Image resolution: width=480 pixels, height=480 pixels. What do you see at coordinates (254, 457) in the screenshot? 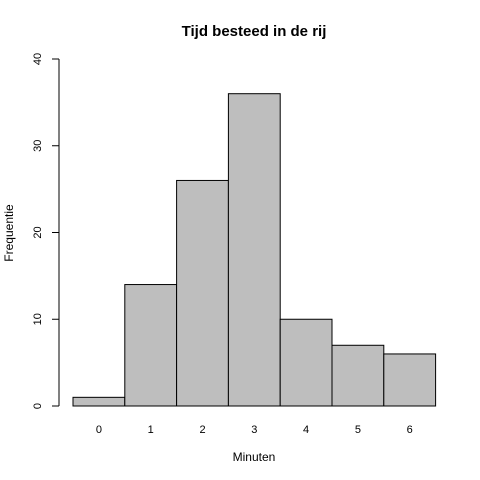
I see `x-axis-label: Minuten` at bounding box center [254, 457].